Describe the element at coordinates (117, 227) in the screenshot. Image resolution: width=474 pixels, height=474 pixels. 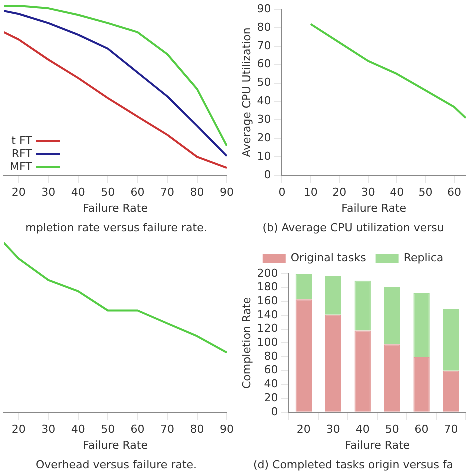
I see `text: mpletion rate versus failure rate.` at that location.